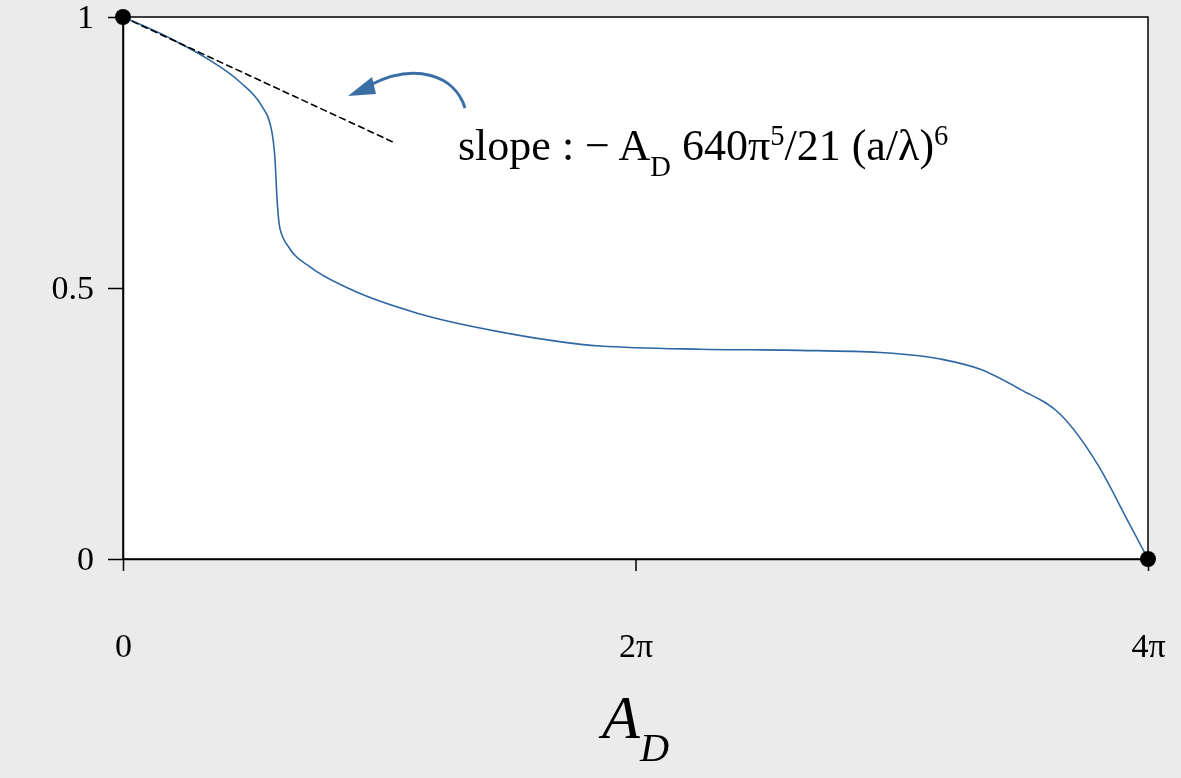 The height and width of the screenshot is (778, 1181). What do you see at coordinates (1148, 646) in the screenshot?
I see `x-tick-label: 4π` at bounding box center [1148, 646].